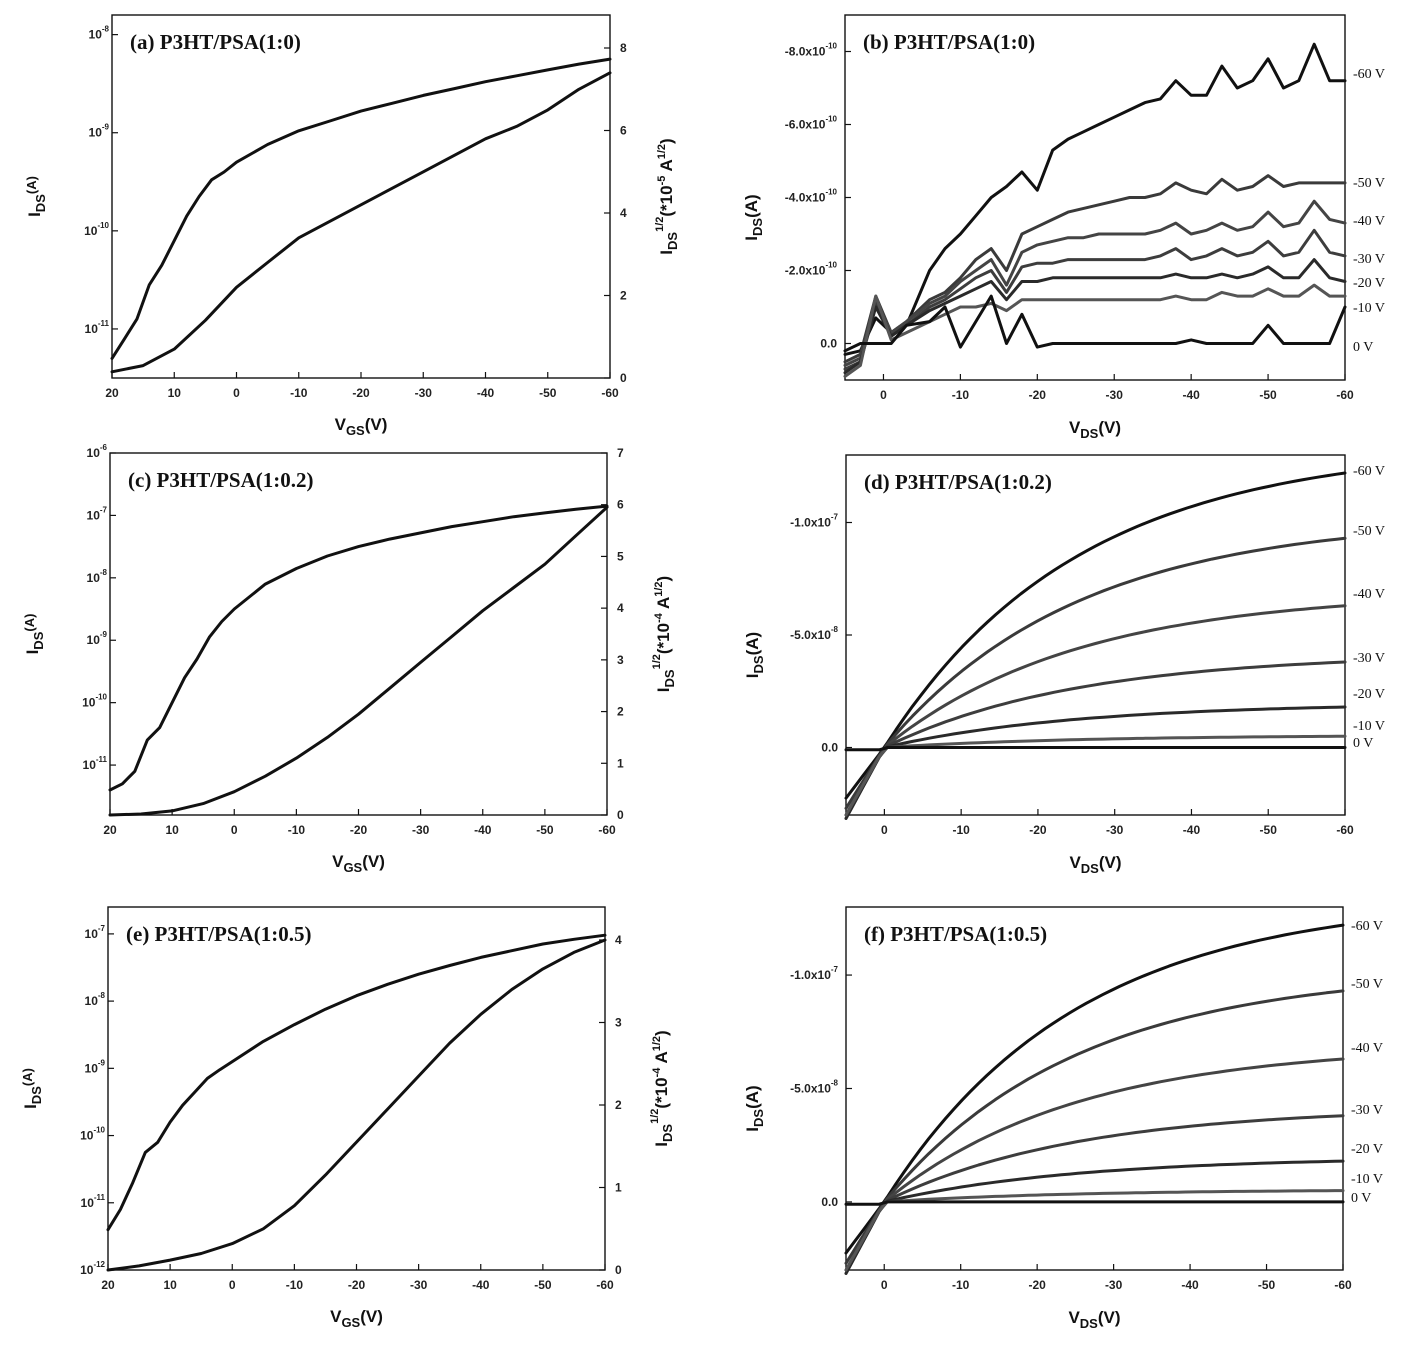  Describe the element at coordinates (218, 934) in the screenshot. I see `panel-title: (e) P3HT/PSA(1:0.5)` at that location.